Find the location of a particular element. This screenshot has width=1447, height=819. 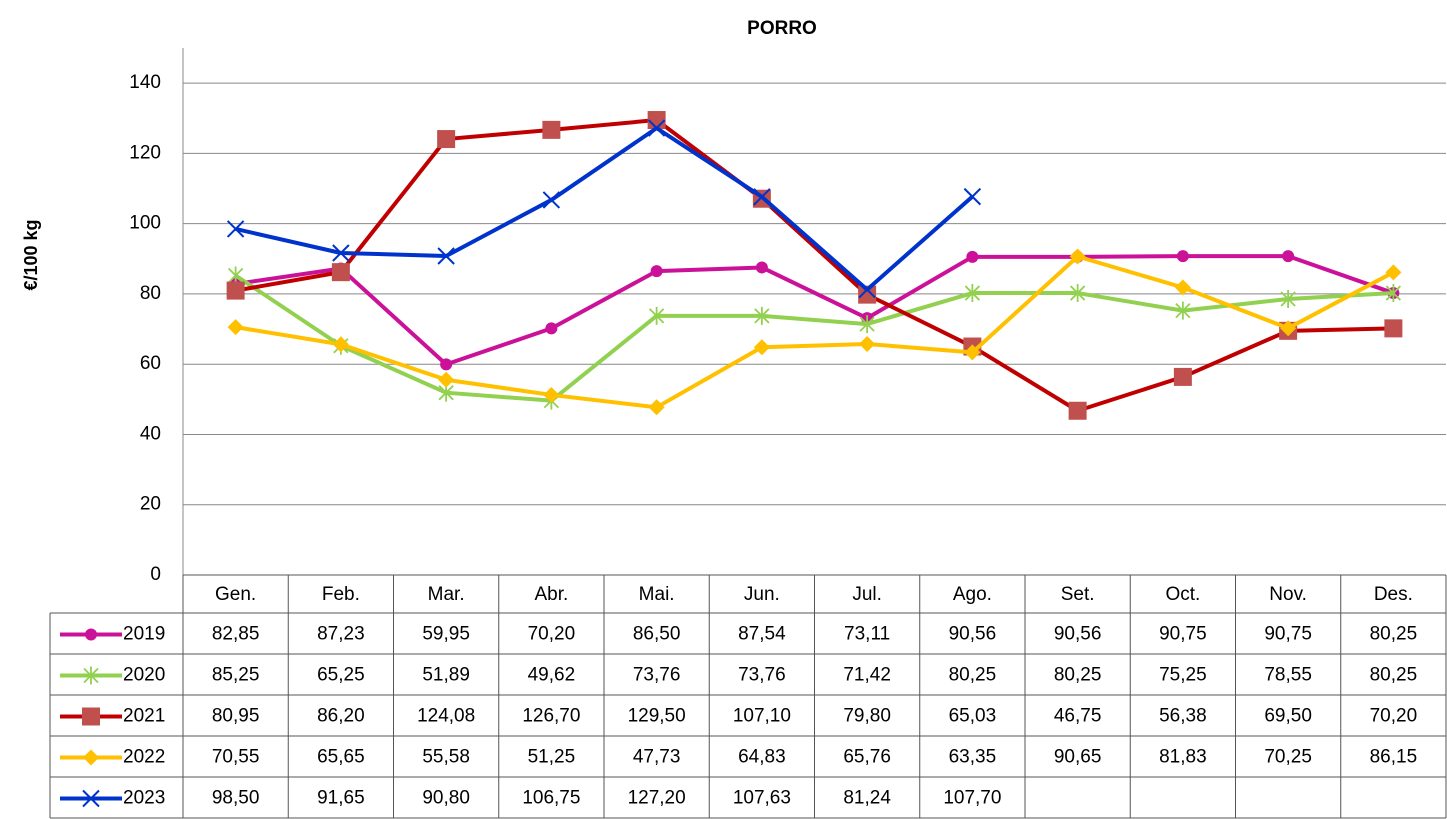

table-value: 69,50 is located at coordinates (1288, 716).